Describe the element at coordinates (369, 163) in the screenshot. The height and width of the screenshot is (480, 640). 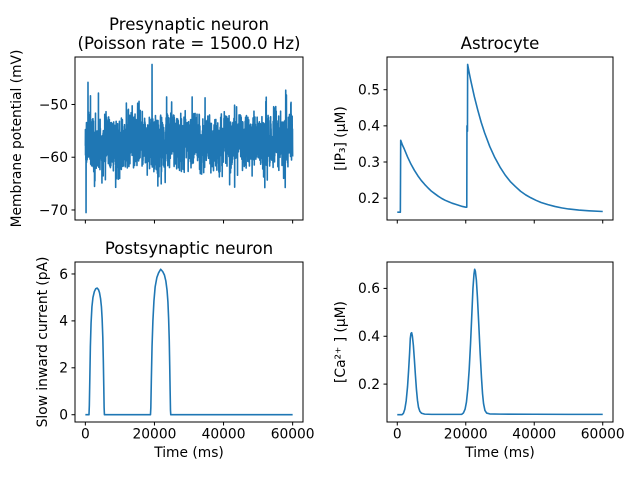
I see `y-tick-label: 0.3` at that location.